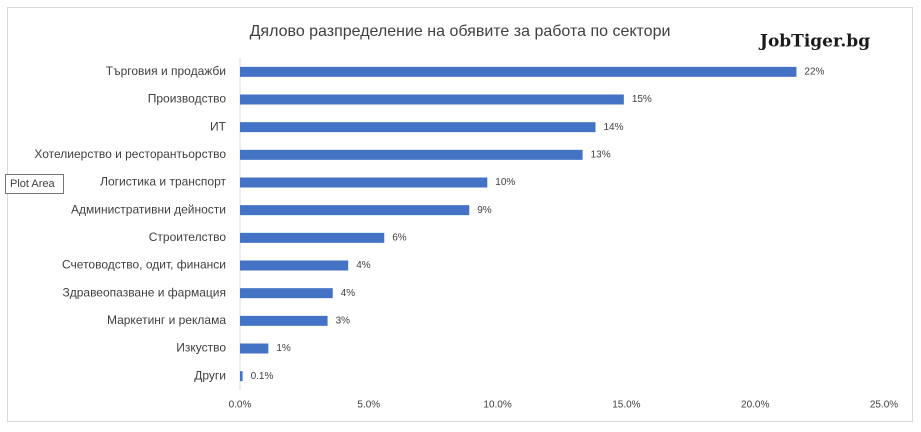 Image resolution: width=921 pixels, height=432 pixels. What do you see at coordinates (601, 154) in the screenshot?
I see `data-label: 13%` at bounding box center [601, 154].